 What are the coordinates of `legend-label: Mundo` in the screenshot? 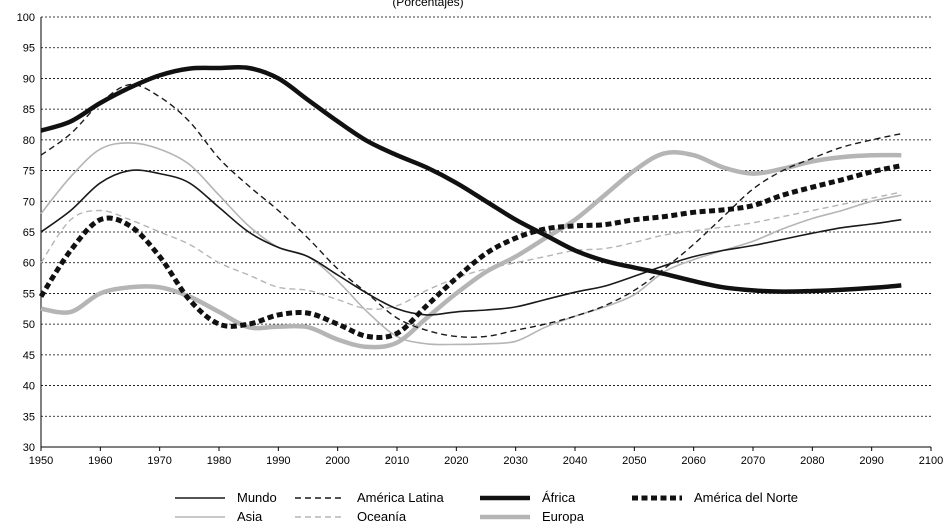 It's located at (257, 497).